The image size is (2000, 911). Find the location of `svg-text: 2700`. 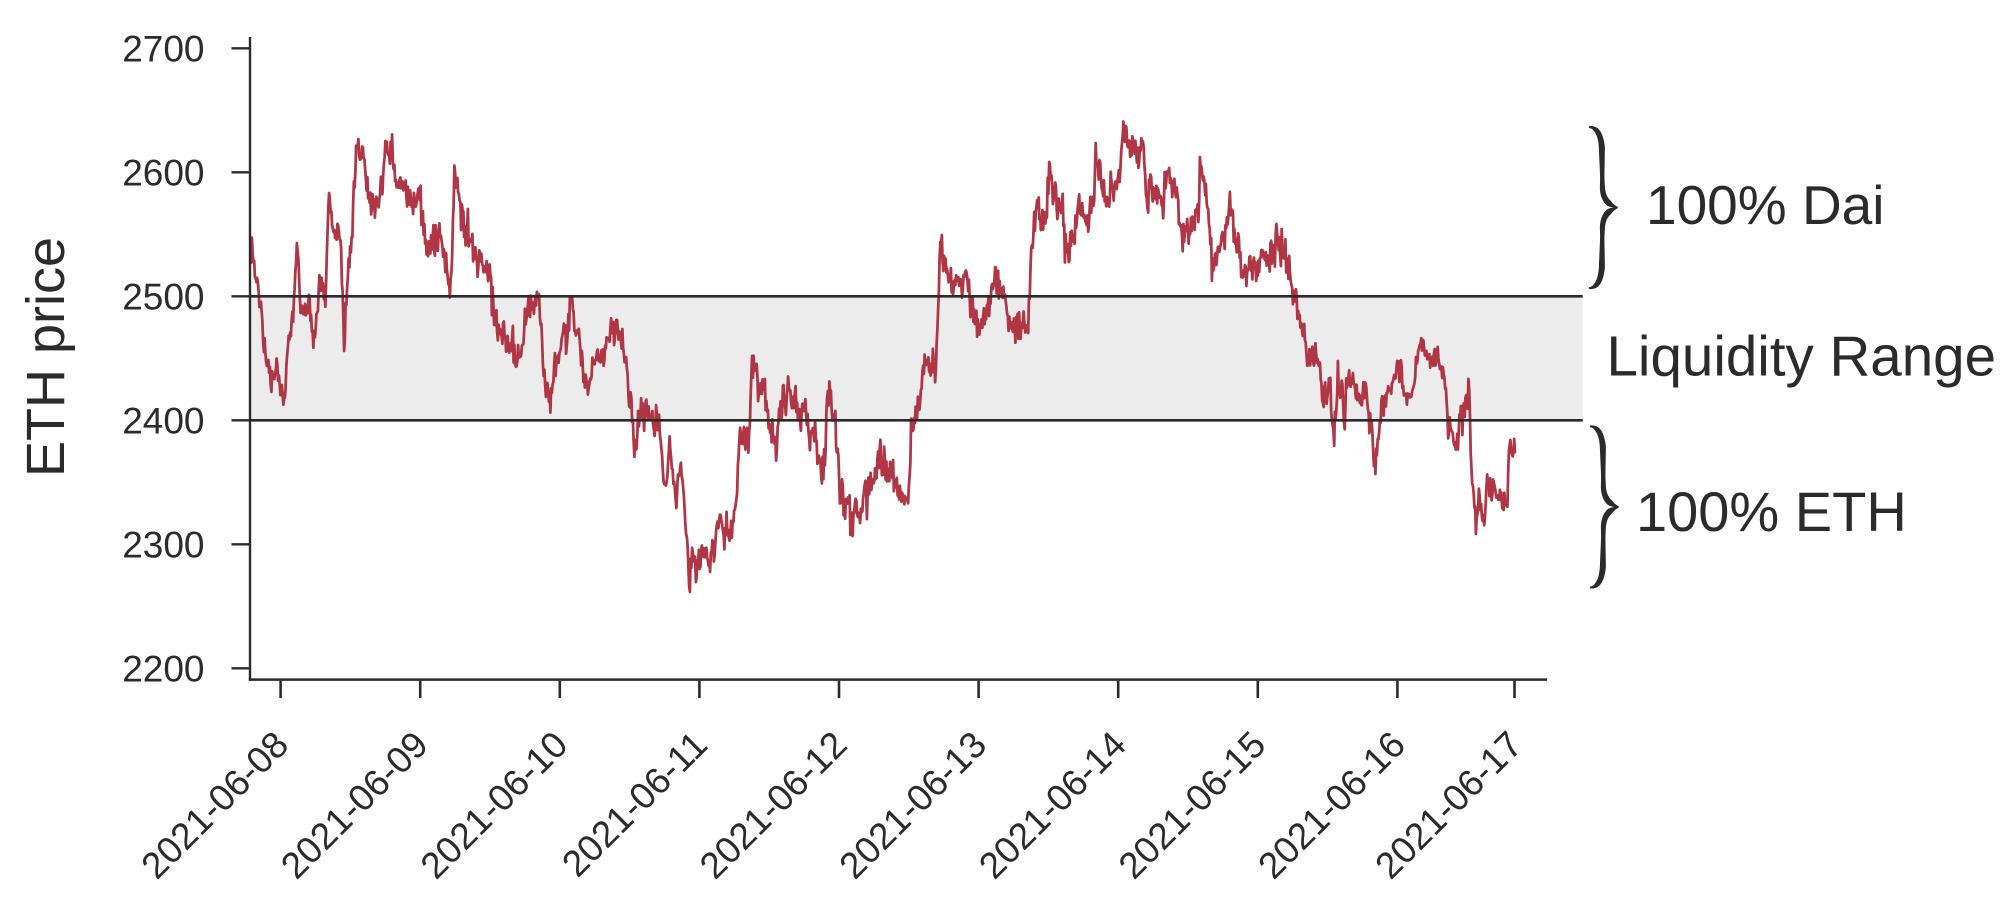

svg-text: 2700 is located at coordinates (163, 49).